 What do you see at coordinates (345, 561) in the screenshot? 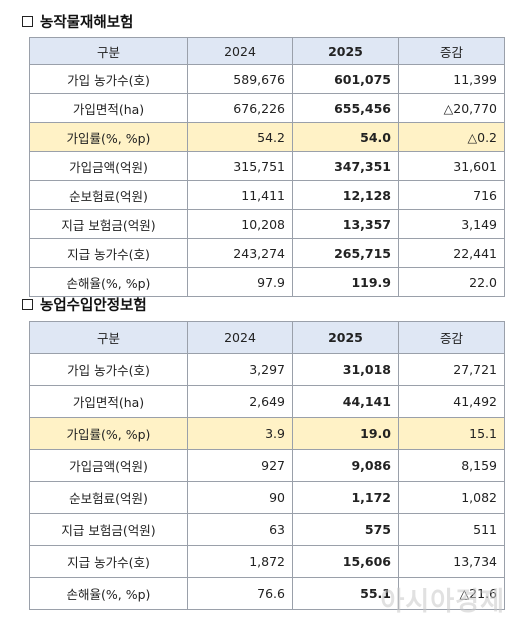
I see `value-2025: 15,606` at bounding box center [345, 561].